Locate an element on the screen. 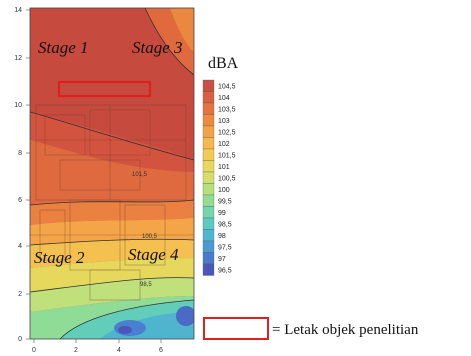 This screenshot has height=356, width=471. stage-2-label: Stage 2 is located at coordinates (59, 257).